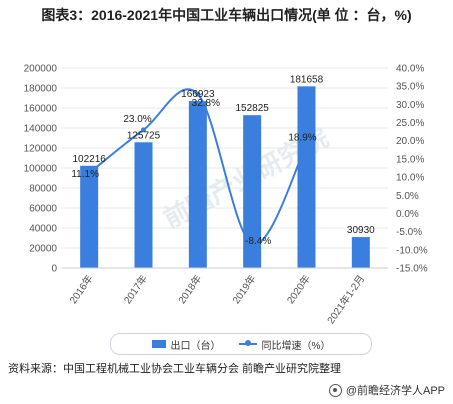 The height and width of the screenshot is (404, 453). What do you see at coordinates (410, 178) in the screenshot?
I see `right-tick-label: 10.0%` at bounding box center [410, 178].